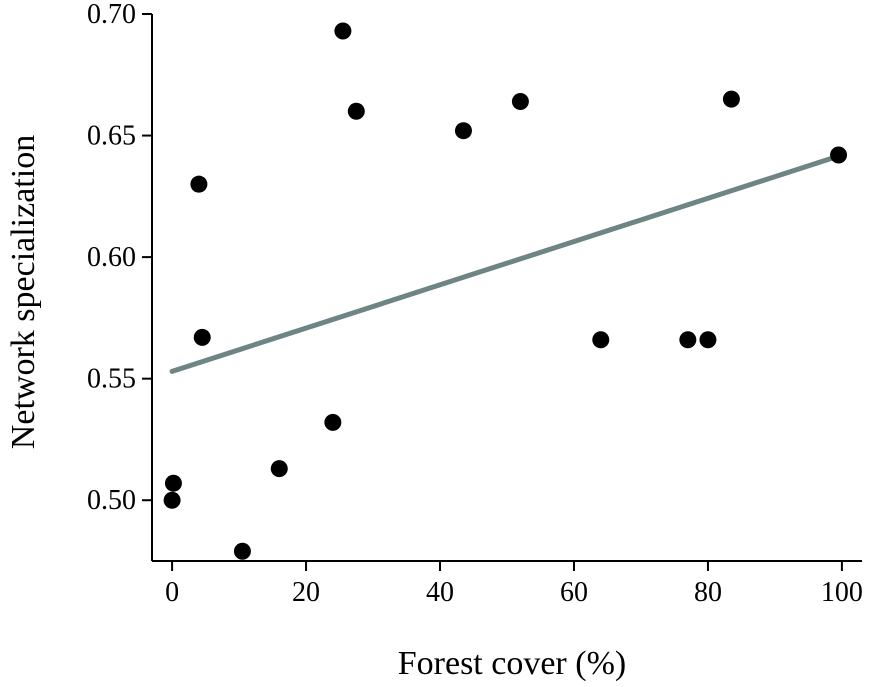 The width and height of the screenshot is (873, 687). What do you see at coordinates (111, 500) in the screenshot?
I see `y-tick-label: 0.50` at bounding box center [111, 500].